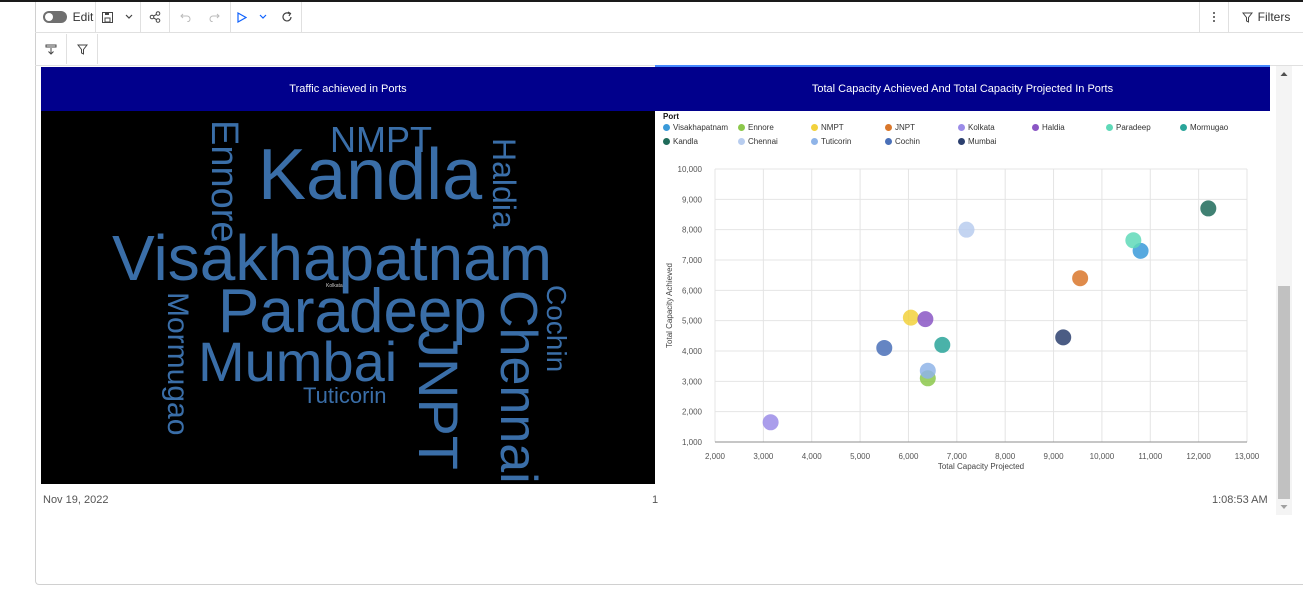 The image size is (1303, 590). What do you see at coordinates (381, 139) in the screenshot?
I see `word-cloud-word: NMPT` at bounding box center [381, 139].